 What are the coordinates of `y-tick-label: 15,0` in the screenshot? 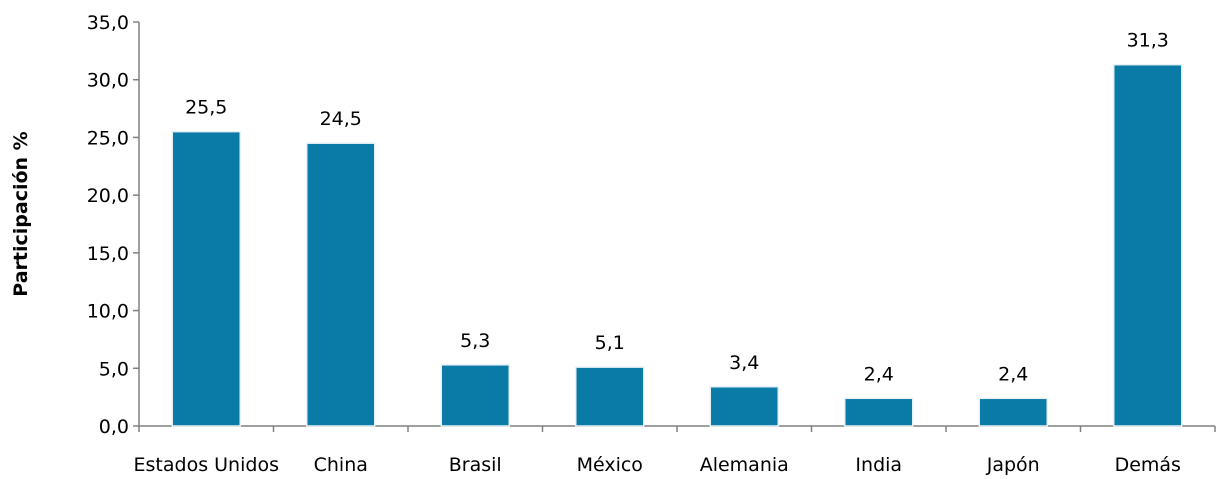 It's located at (108, 254).